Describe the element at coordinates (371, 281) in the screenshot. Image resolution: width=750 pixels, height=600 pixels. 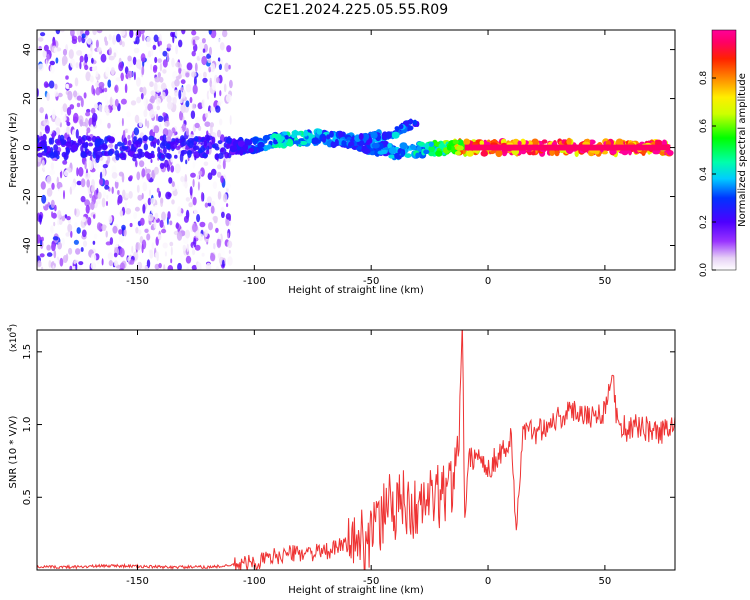
I see `spectrogram-x-tick-label: -50` at that location.